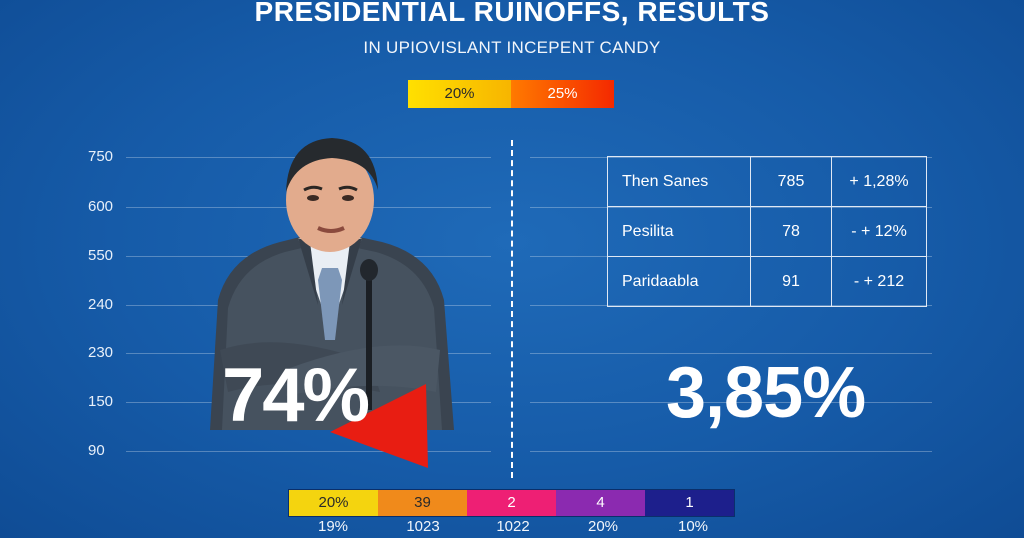  Describe the element at coordinates (791, 231) in the screenshot. I see `table-cell-value: 78` at that location.